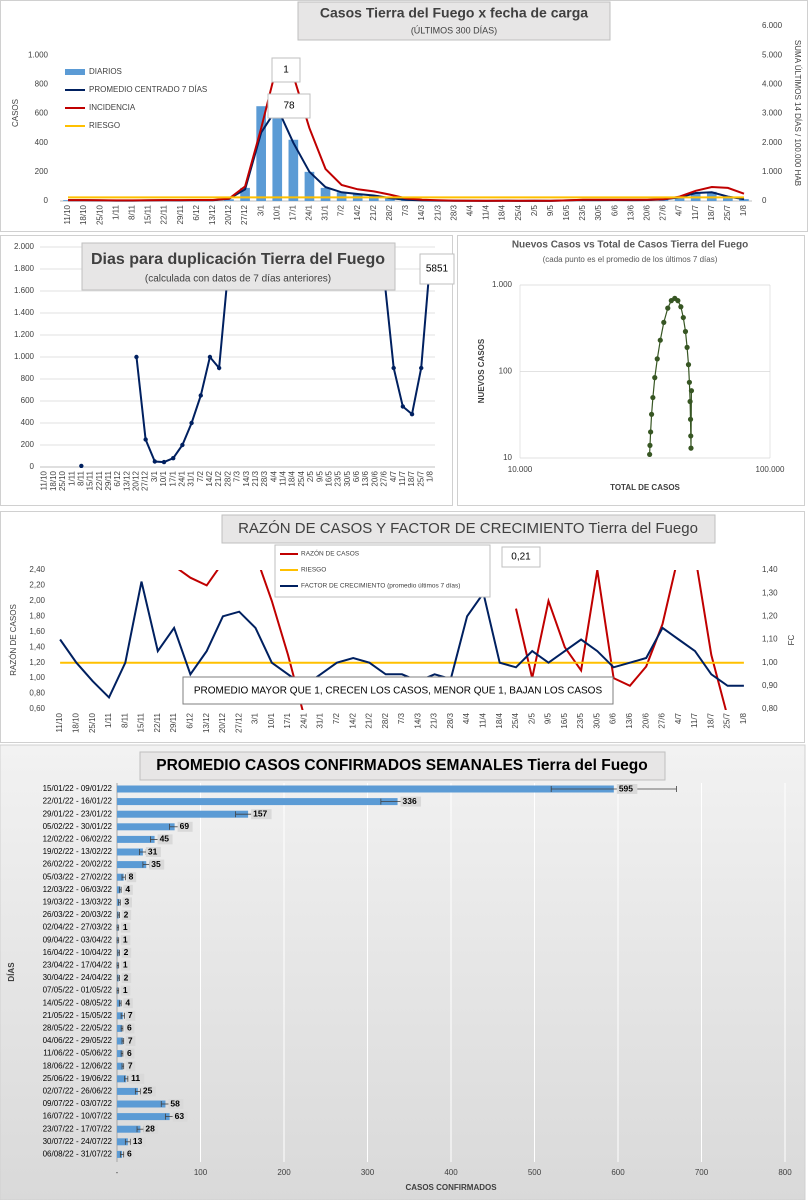  I want to click on plot, so click(401, 640).